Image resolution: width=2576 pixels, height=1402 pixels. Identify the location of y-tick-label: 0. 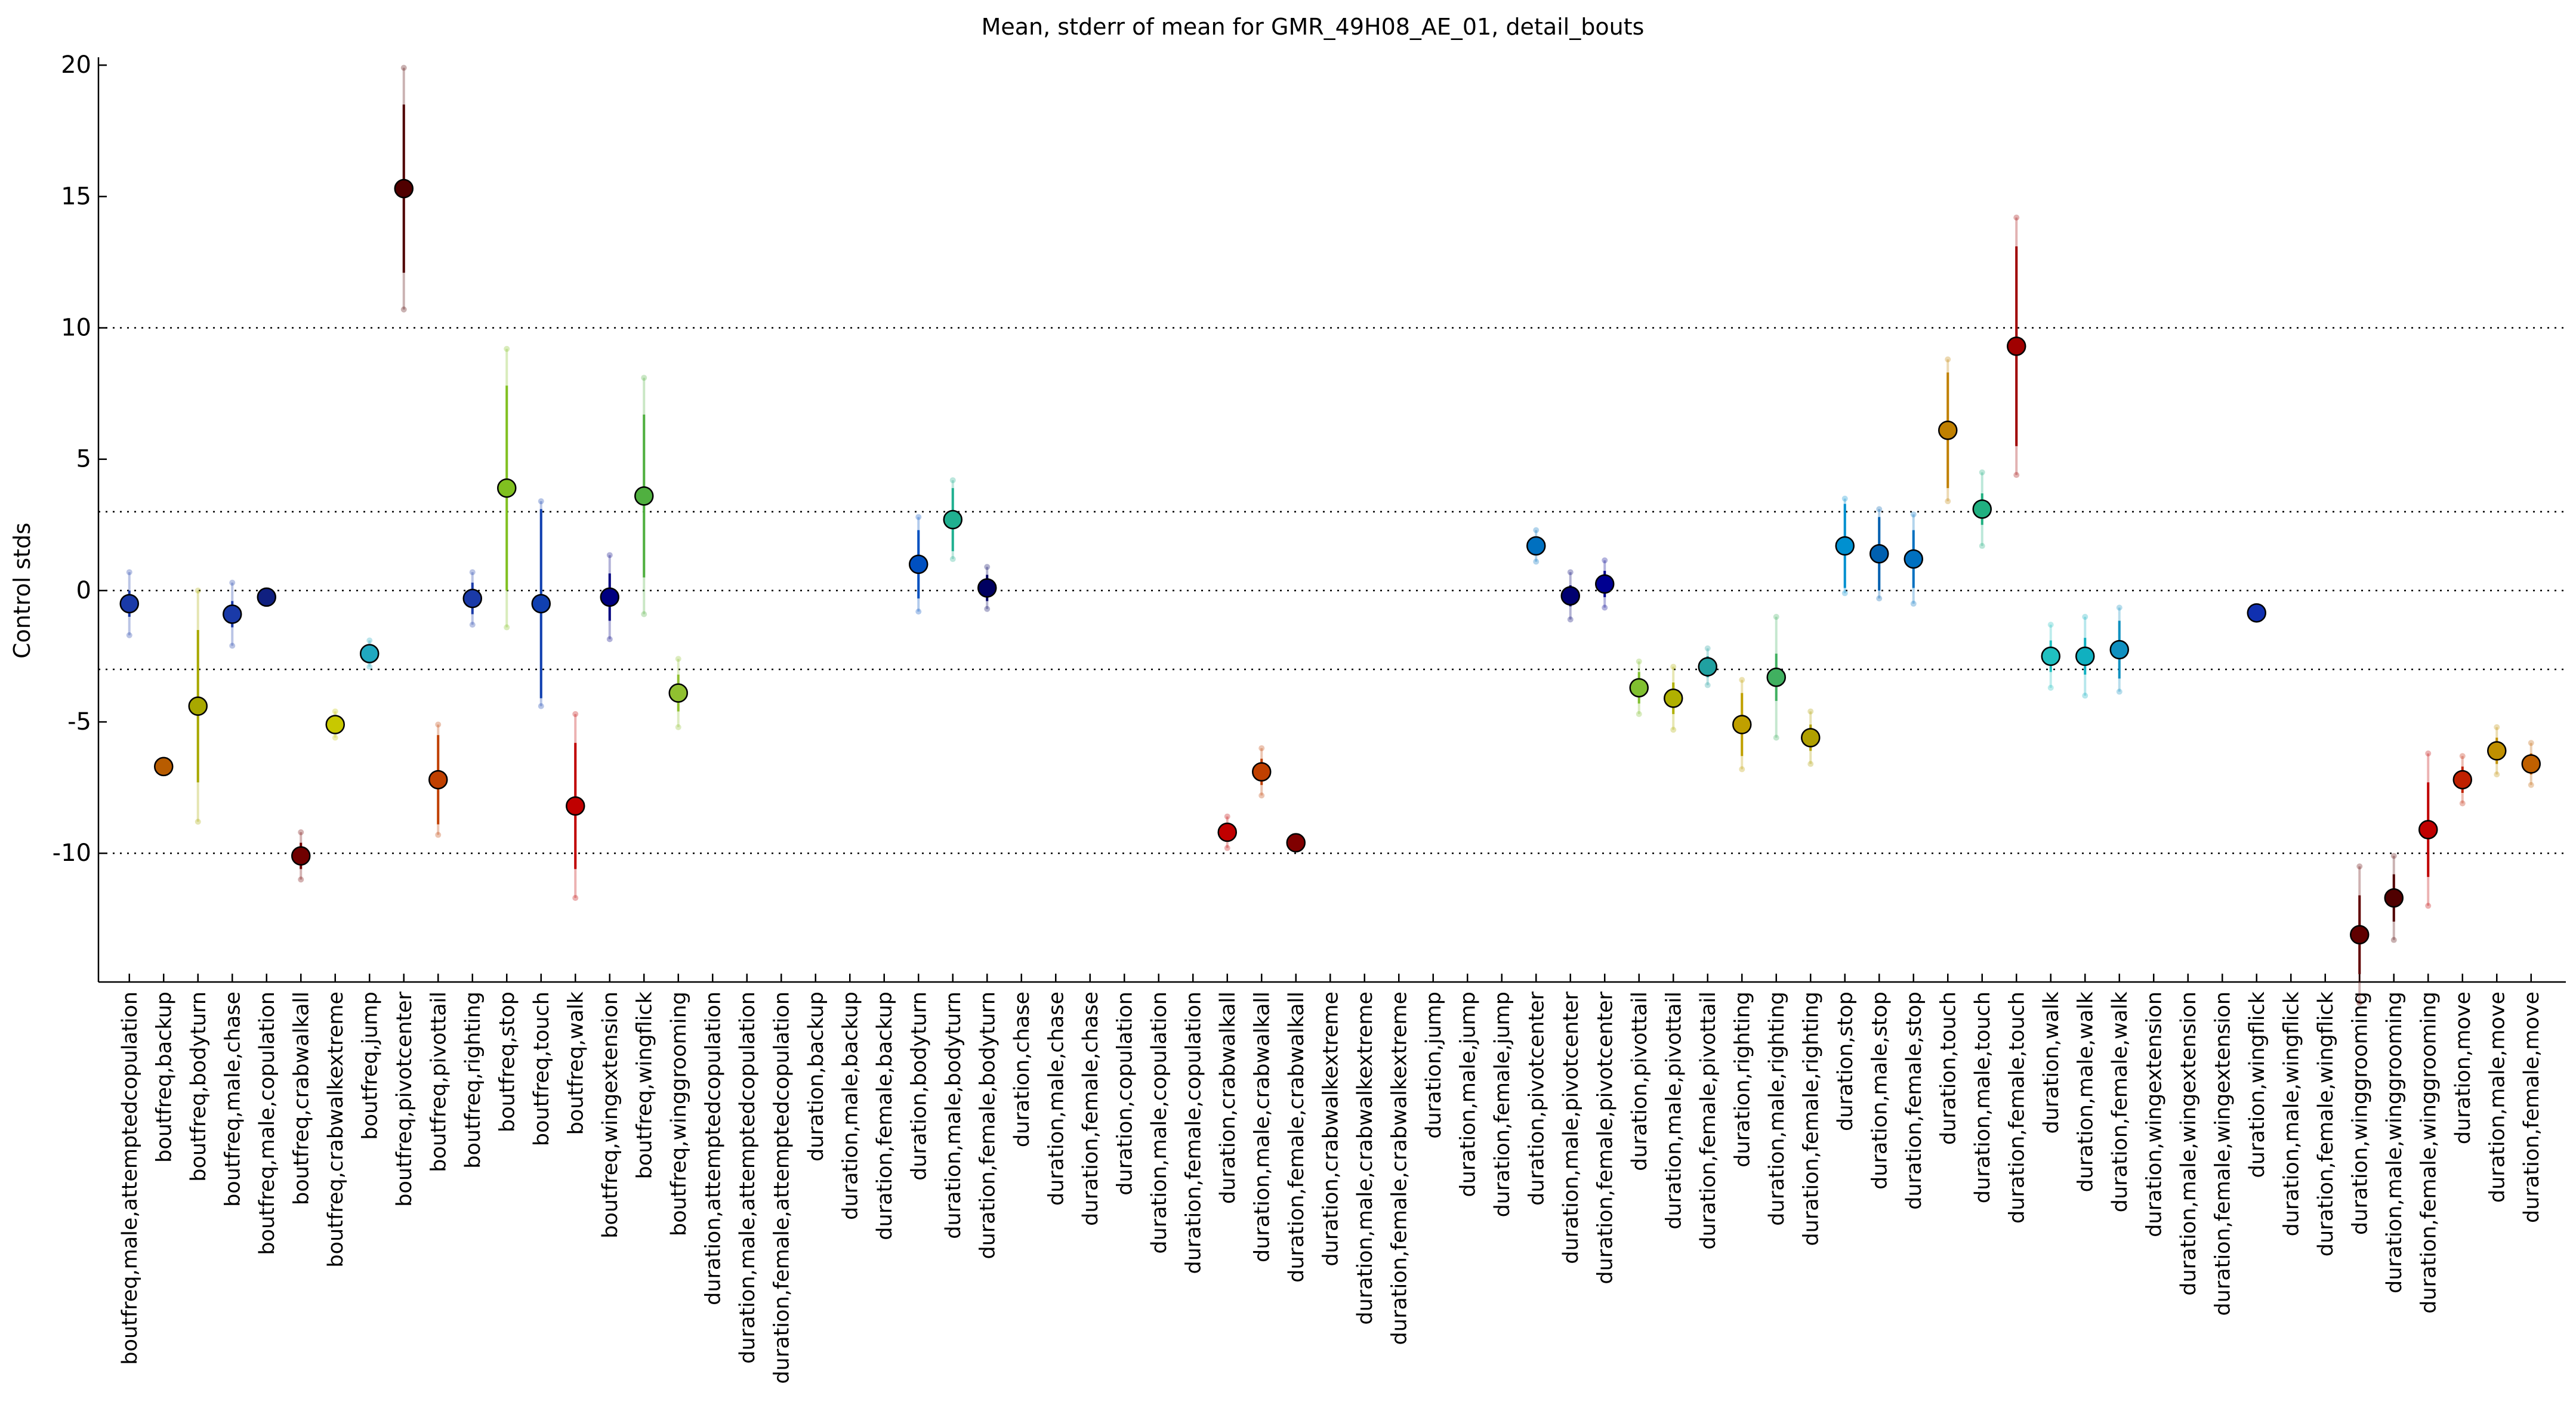
(84, 590).